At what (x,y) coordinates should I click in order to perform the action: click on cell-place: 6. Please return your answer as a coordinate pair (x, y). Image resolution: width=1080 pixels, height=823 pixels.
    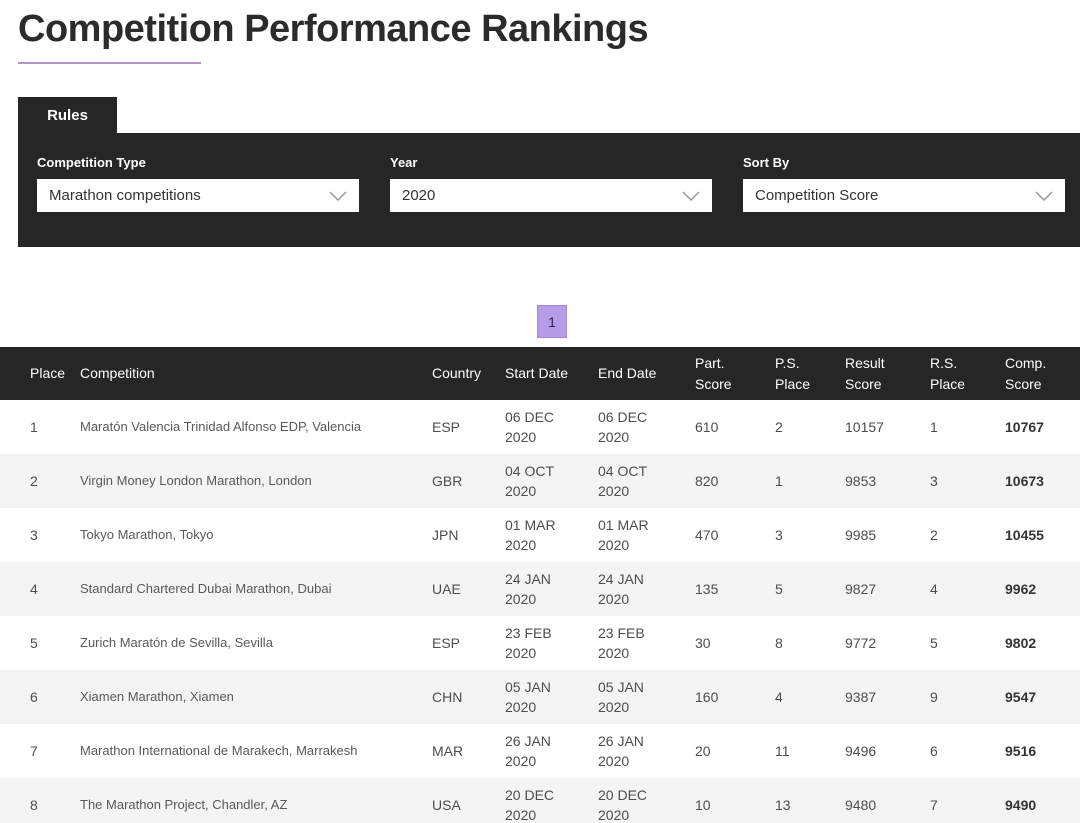
    Looking at the image, I should click on (34, 696).